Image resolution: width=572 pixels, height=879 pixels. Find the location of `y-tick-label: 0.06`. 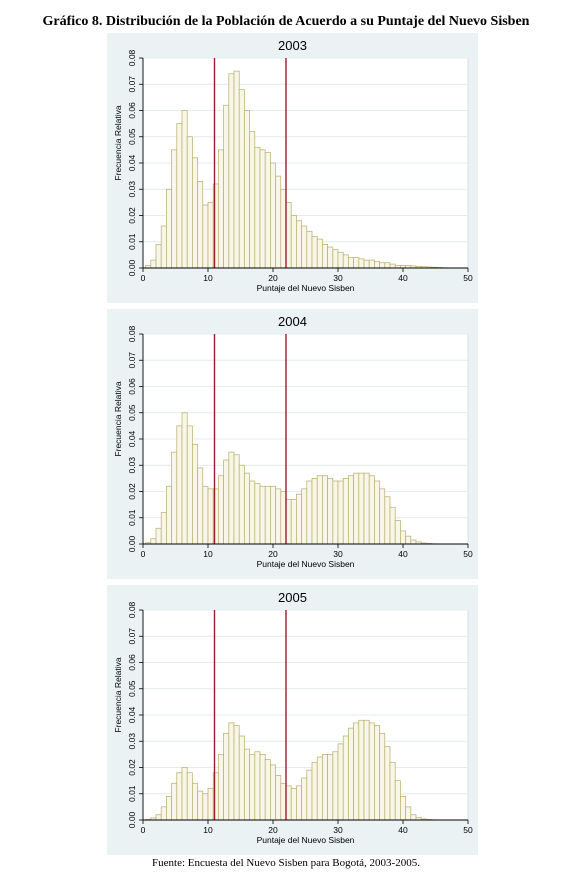

y-tick-label: 0.06 is located at coordinates (132, 110).